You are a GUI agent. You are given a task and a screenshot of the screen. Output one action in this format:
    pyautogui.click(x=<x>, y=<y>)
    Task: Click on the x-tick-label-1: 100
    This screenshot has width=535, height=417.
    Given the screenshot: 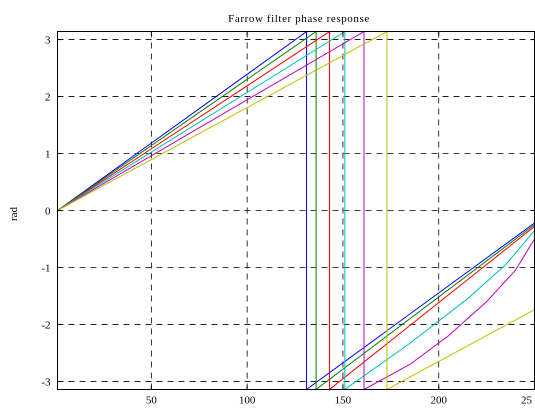 What is the action you would take?
    pyautogui.click(x=247, y=401)
    